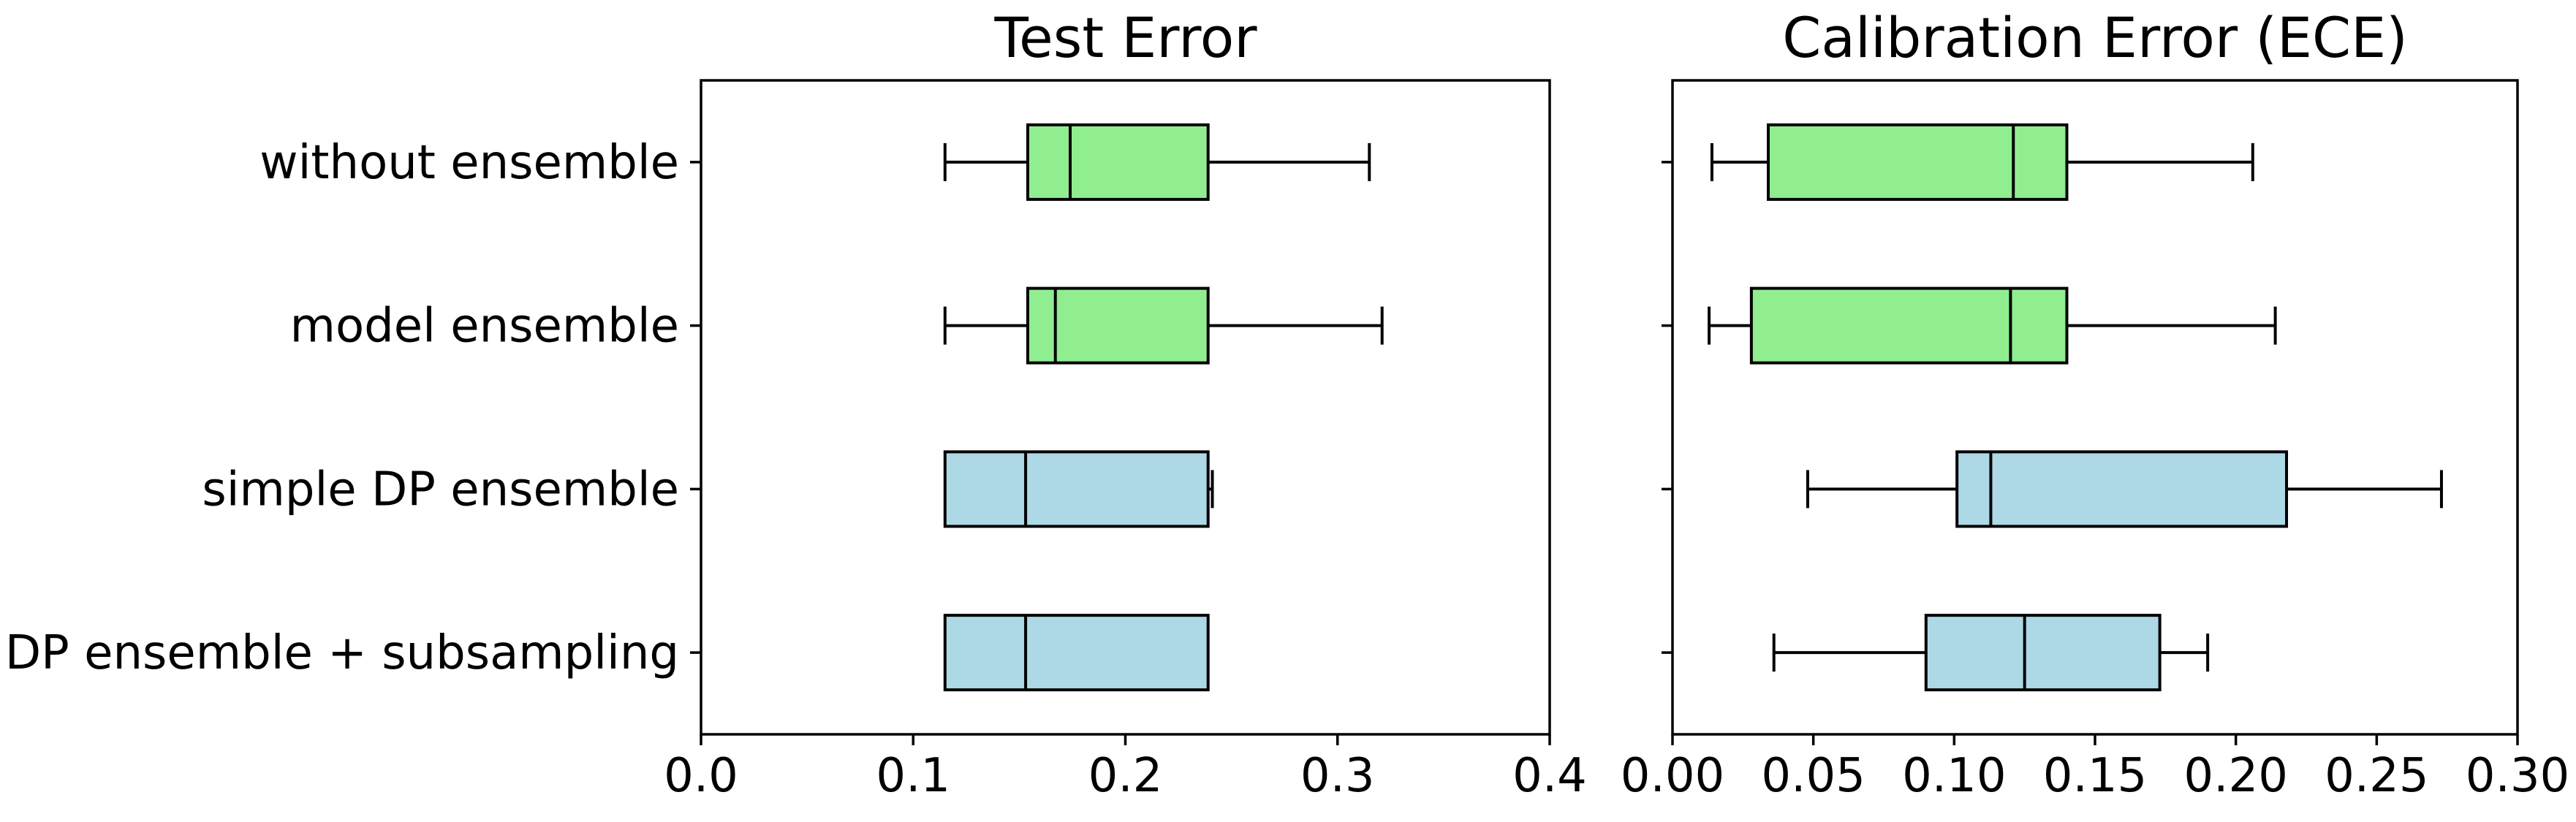  I want to click on category-label: simple DP ensemble, so click(440, 490).